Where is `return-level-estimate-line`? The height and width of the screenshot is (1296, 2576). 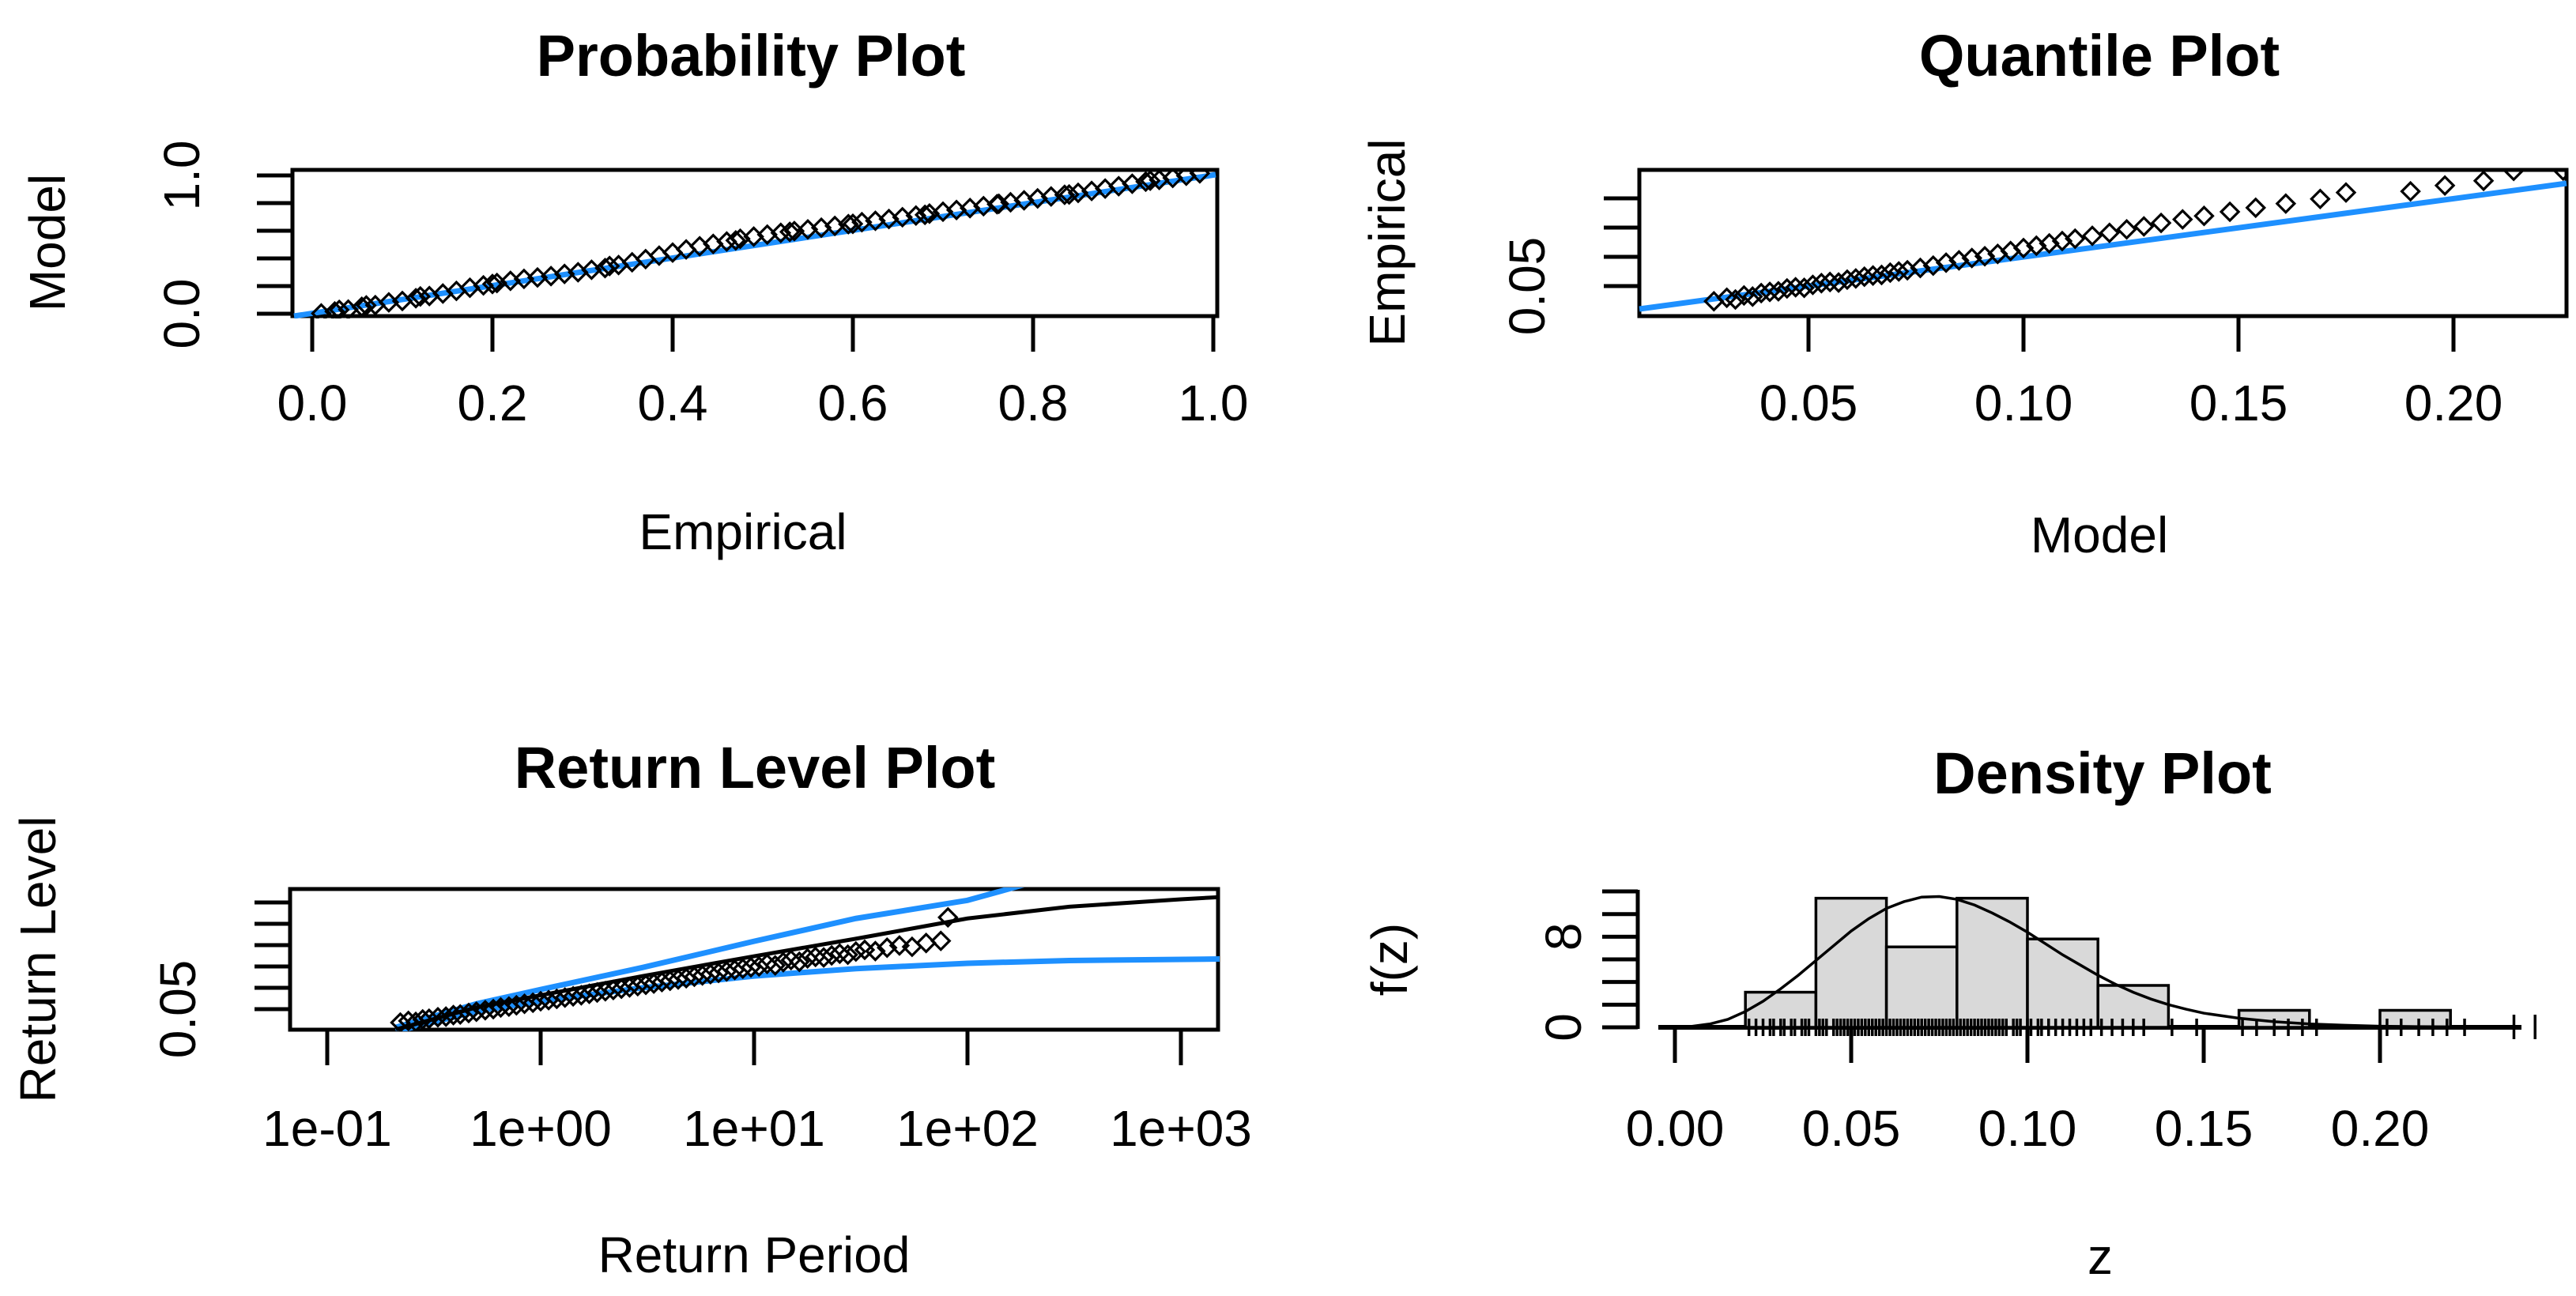
return-level-estimate-line is located at coordinates (807, 963).